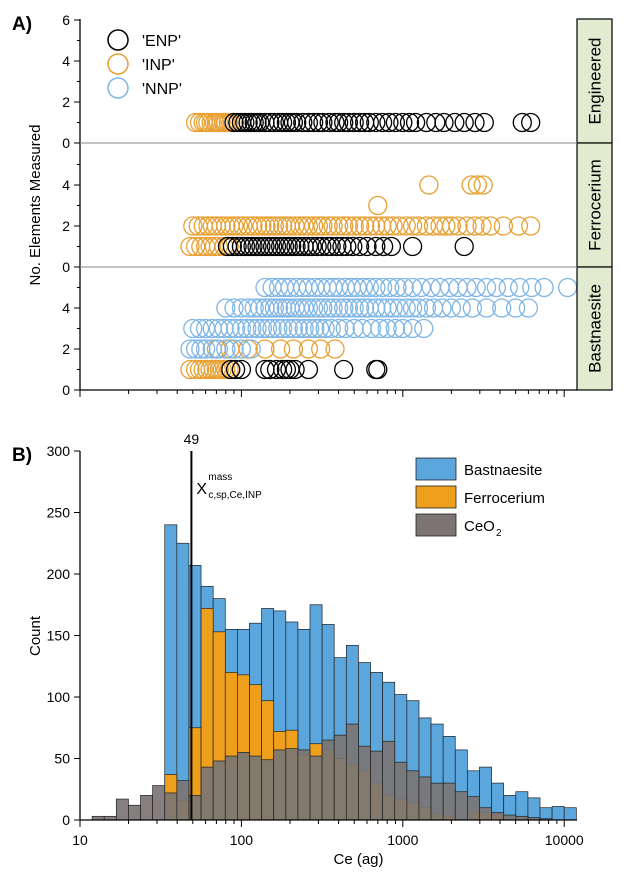  I want to click on y-tick-label: 2, so click(66, 226).